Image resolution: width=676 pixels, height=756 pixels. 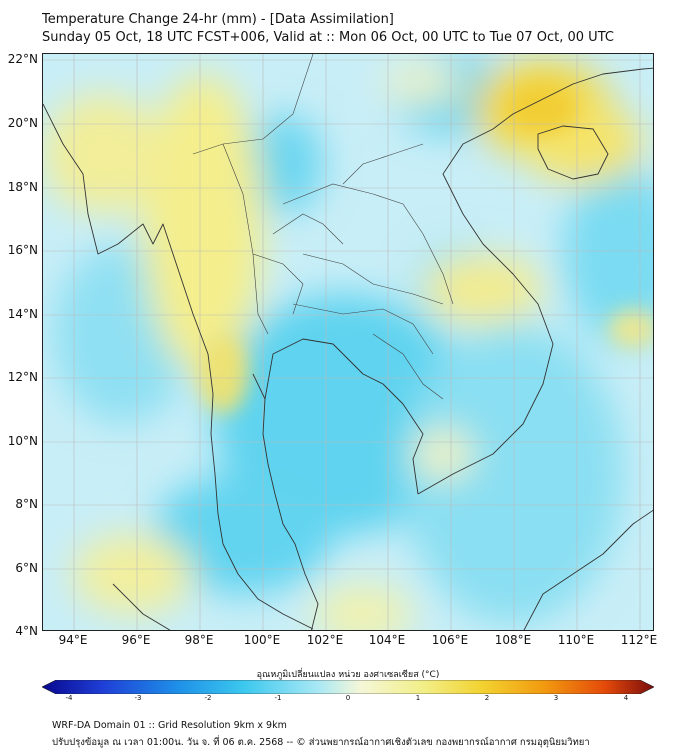 What do you see at coordinates (450, 640) in the screenshot?
I see `lon-tick-106: 106°E` at bounding box center [450, 640].